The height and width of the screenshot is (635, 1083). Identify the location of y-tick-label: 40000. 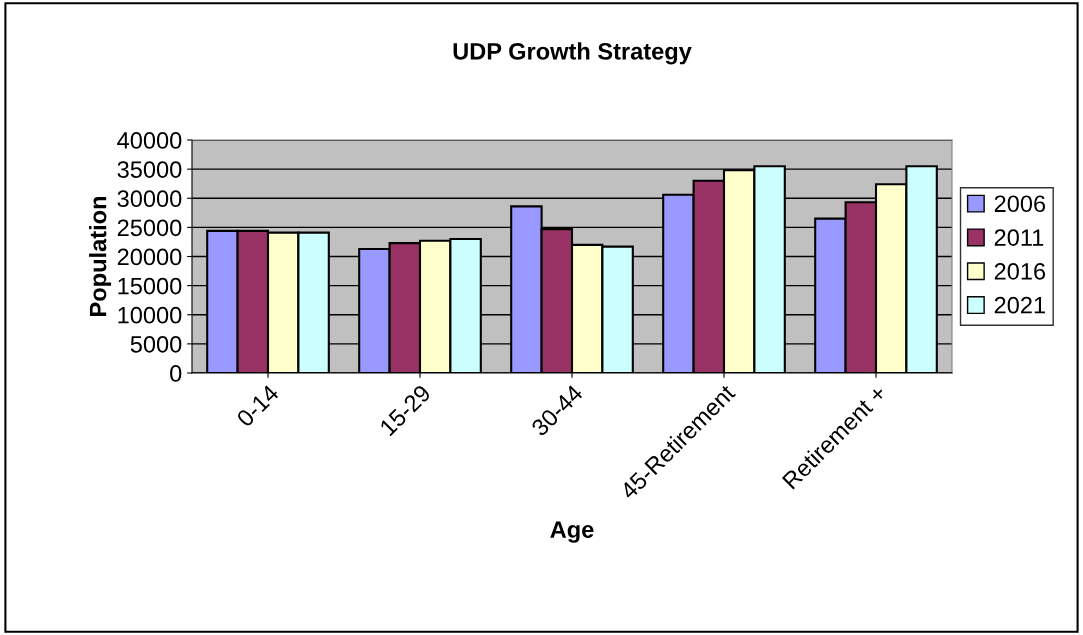
(149, 140).